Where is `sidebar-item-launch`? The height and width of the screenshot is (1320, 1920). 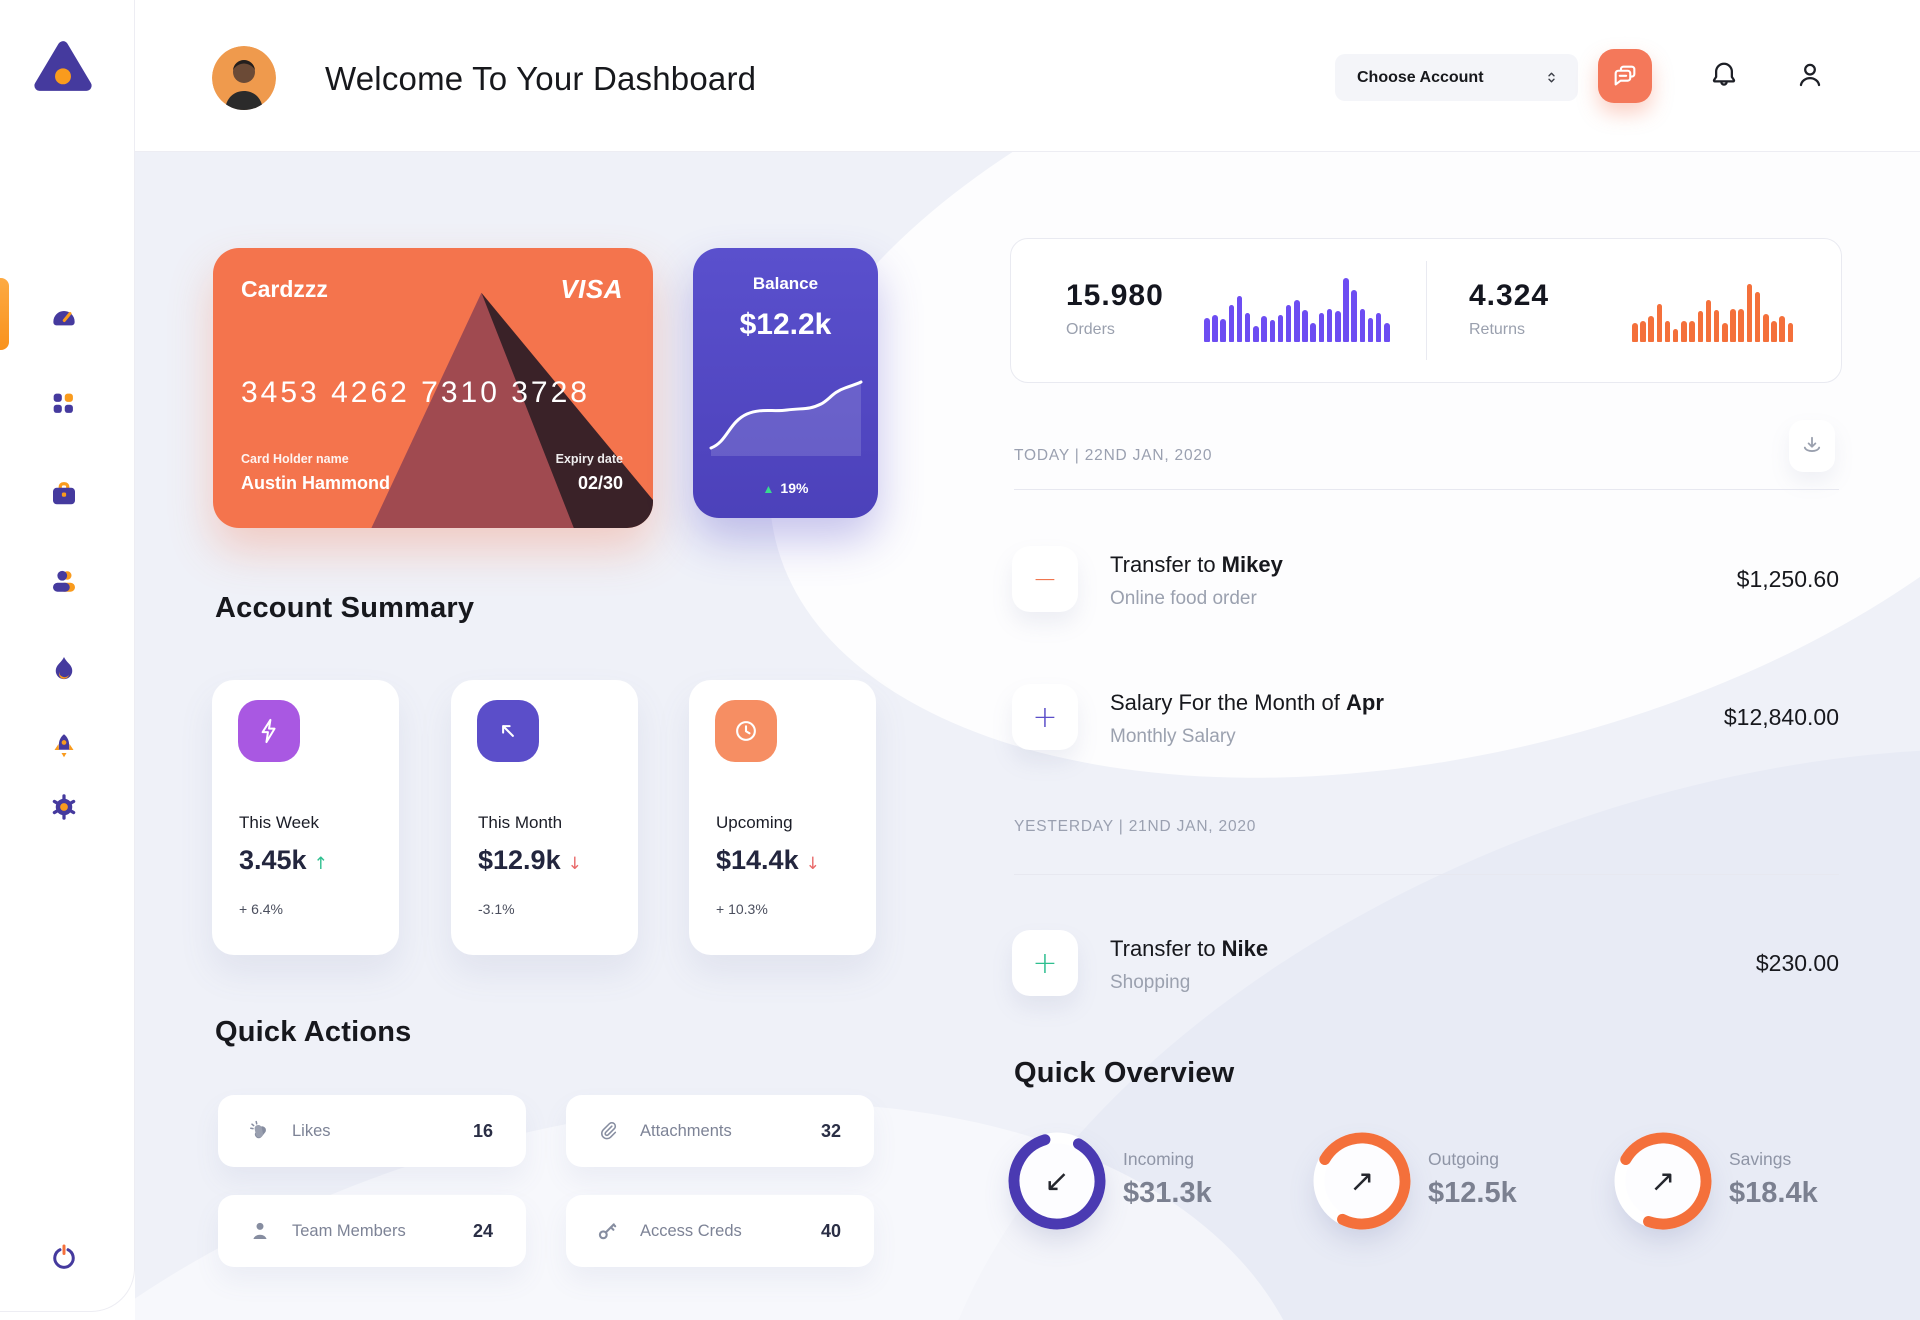
sidebar-item-launch is located at coordinates (65, 747).